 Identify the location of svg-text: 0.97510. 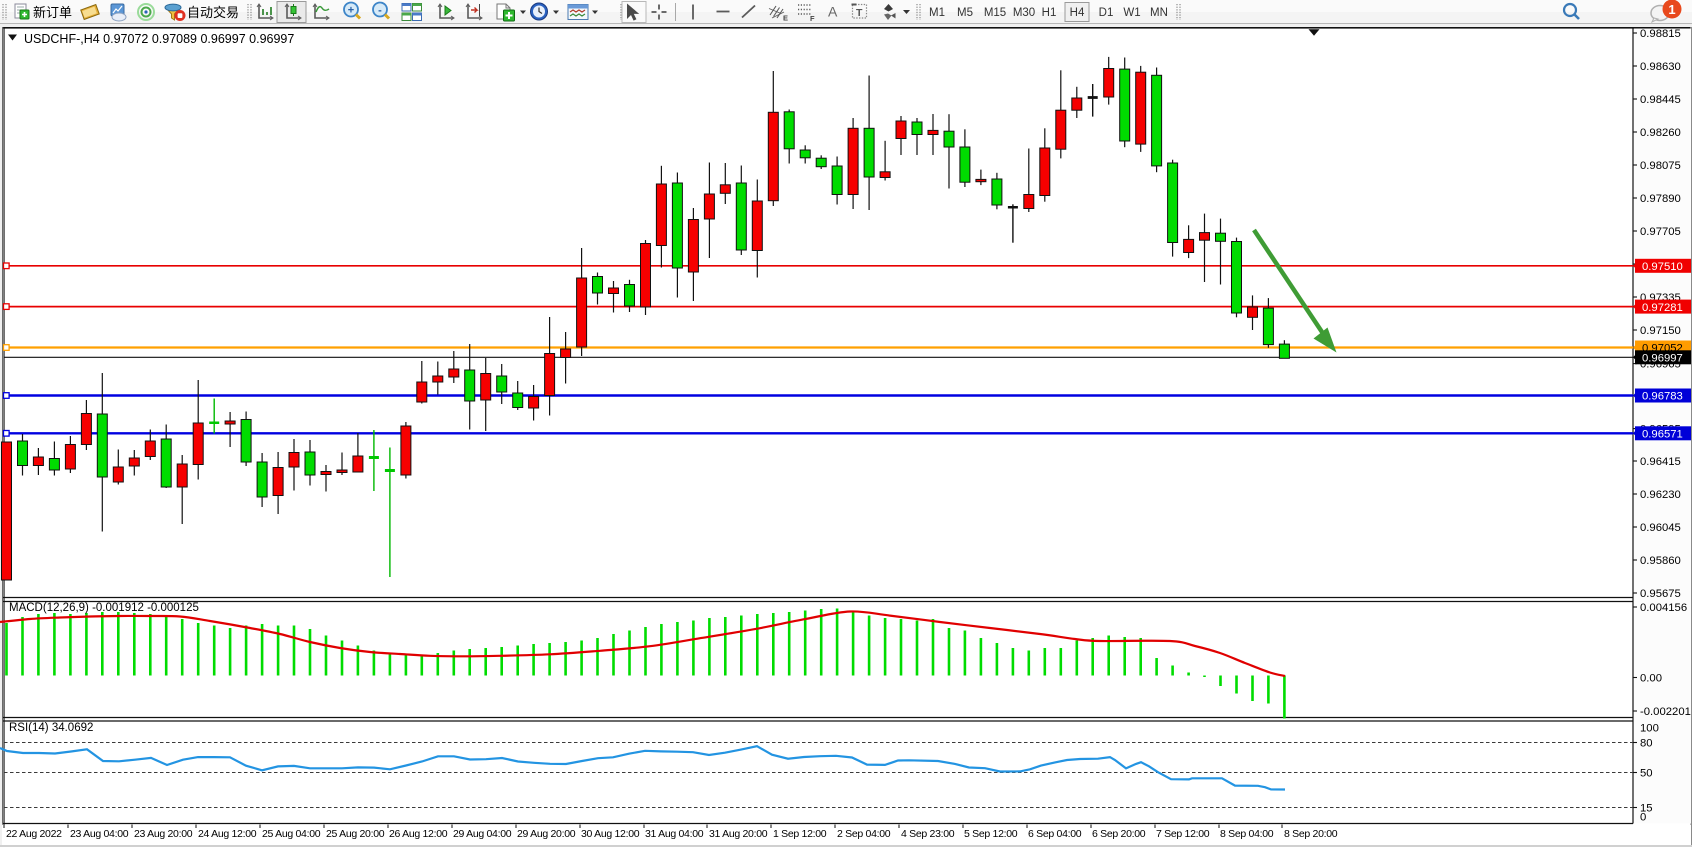
(1662, 267).